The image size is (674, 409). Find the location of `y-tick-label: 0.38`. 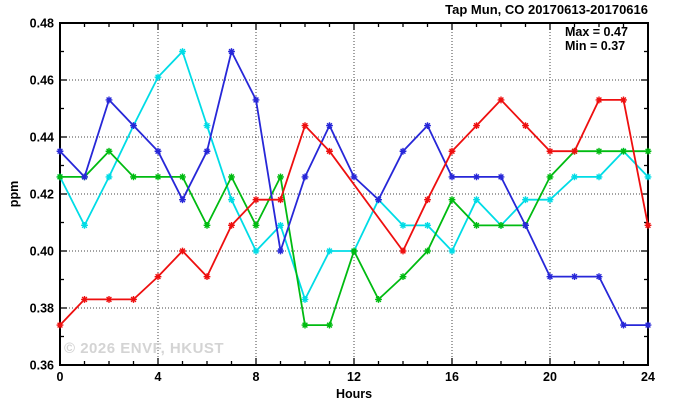

y-tick-label: 0.38 is located at coordinates (42, 309).